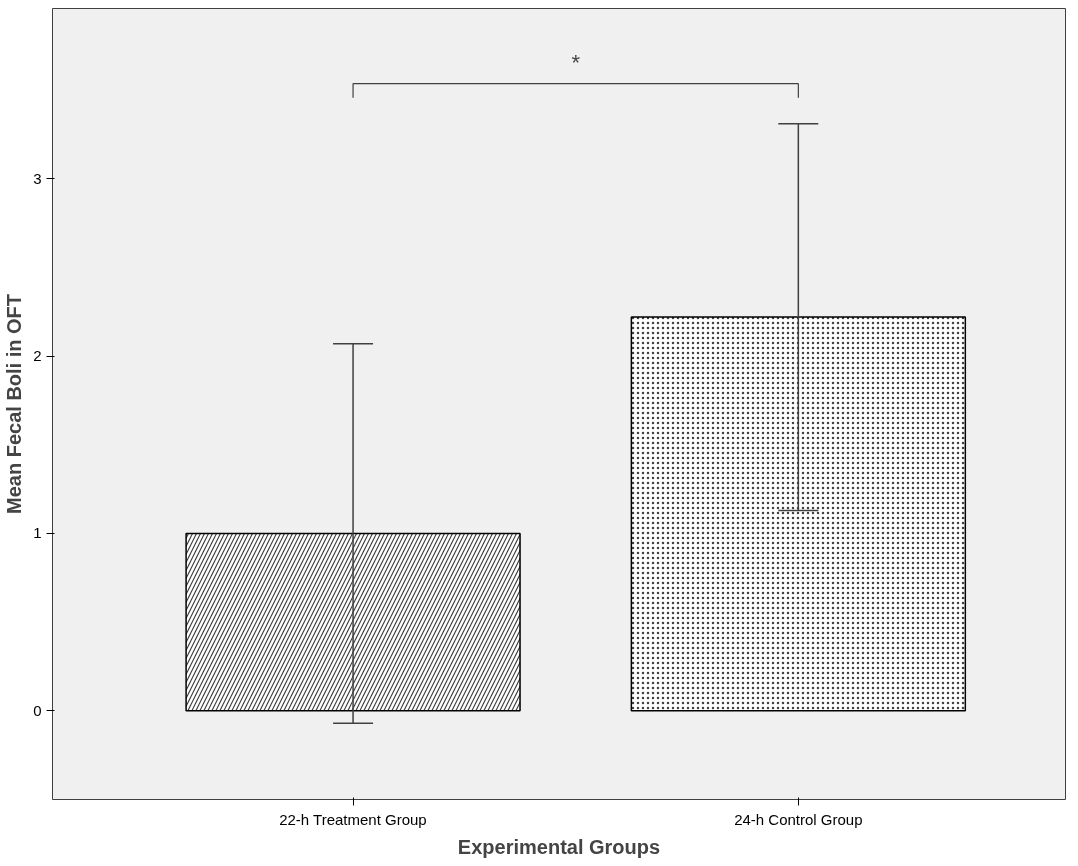 The width and height of the screenshot is (1078, 866). Describe the element at coordinates (798, 819) in the screenshot. I see `x-tick-label: 24-h Control Group` at that location.